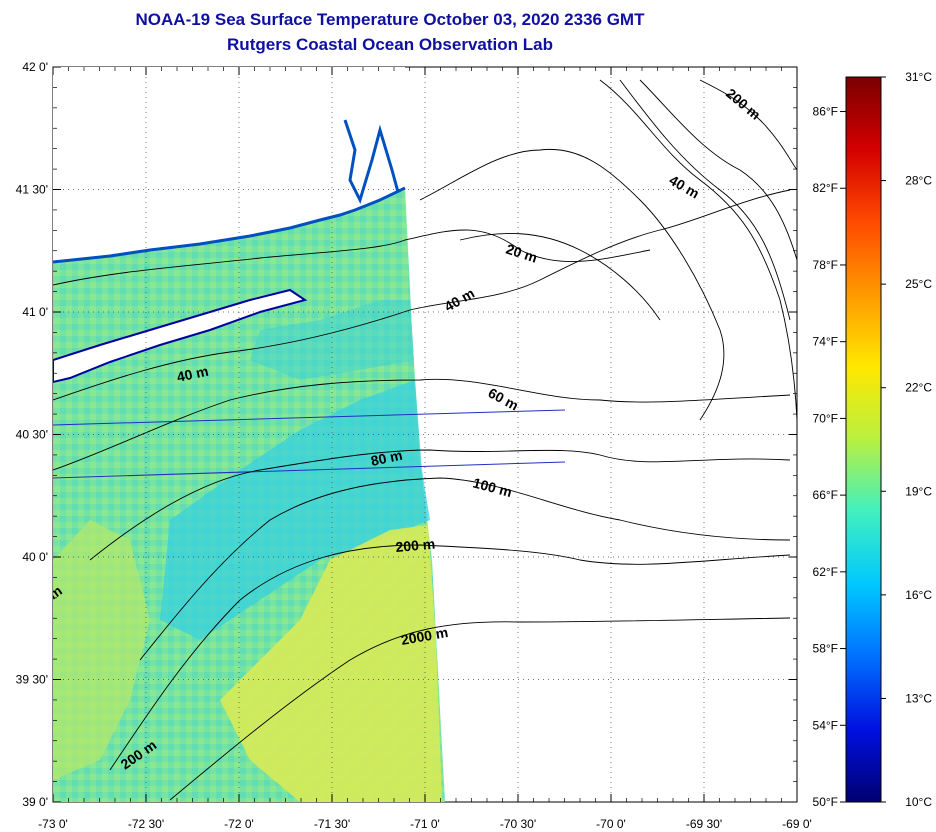 Image resolution: width=936 pixels, height=832 pixels. Describe the element at coordinates (295, 510) in the screenshot. I see `sst-cool-band` at that location.